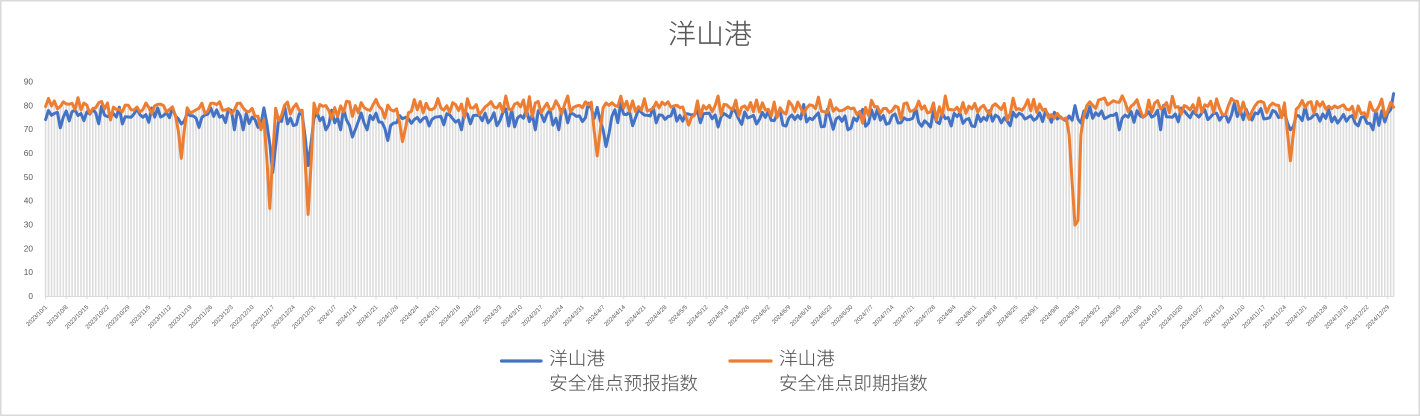  Describe the element at coordinates (29, 177) in the screenshot. I see `svg-text: 50` at that location.